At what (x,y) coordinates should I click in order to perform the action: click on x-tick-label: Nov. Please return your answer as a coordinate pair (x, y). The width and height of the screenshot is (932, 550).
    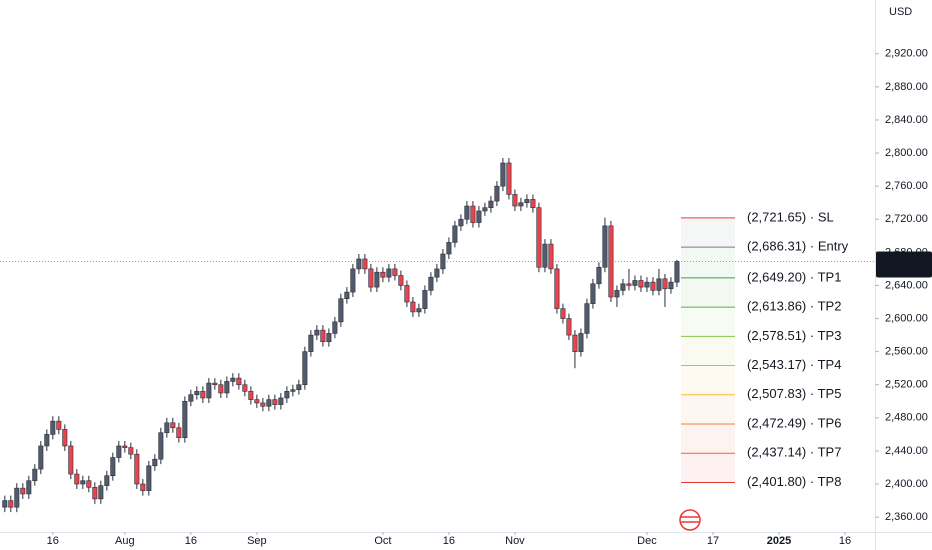
    Looking at the image, I should click on (515, 541).